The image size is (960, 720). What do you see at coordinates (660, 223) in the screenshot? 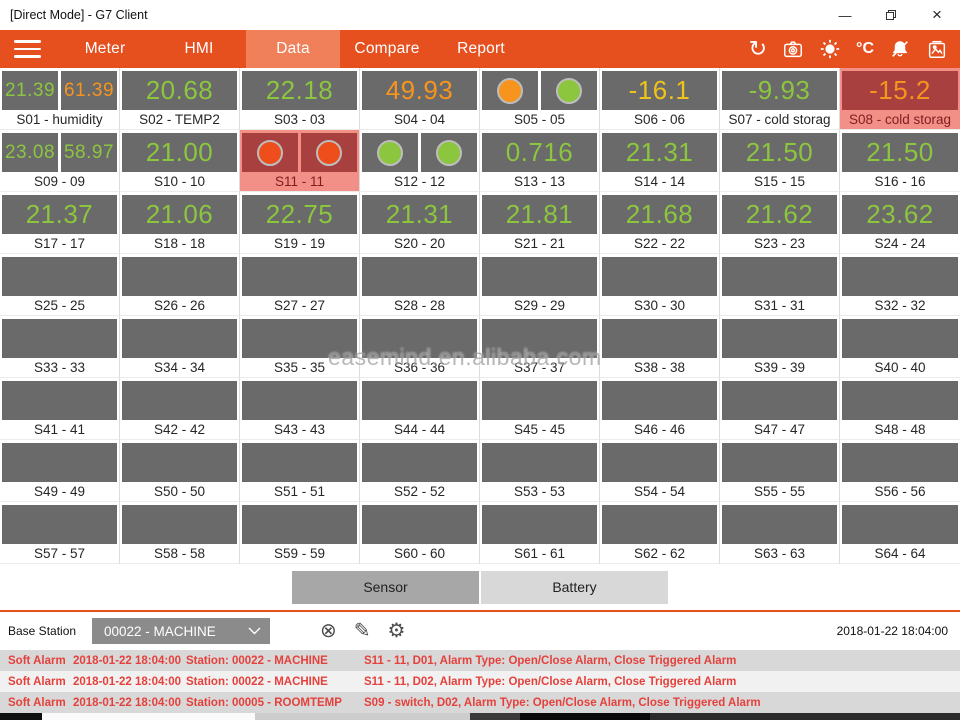
I see `sensor-tile: 21.68 S22 - 22` at bounding box center [660, 223].